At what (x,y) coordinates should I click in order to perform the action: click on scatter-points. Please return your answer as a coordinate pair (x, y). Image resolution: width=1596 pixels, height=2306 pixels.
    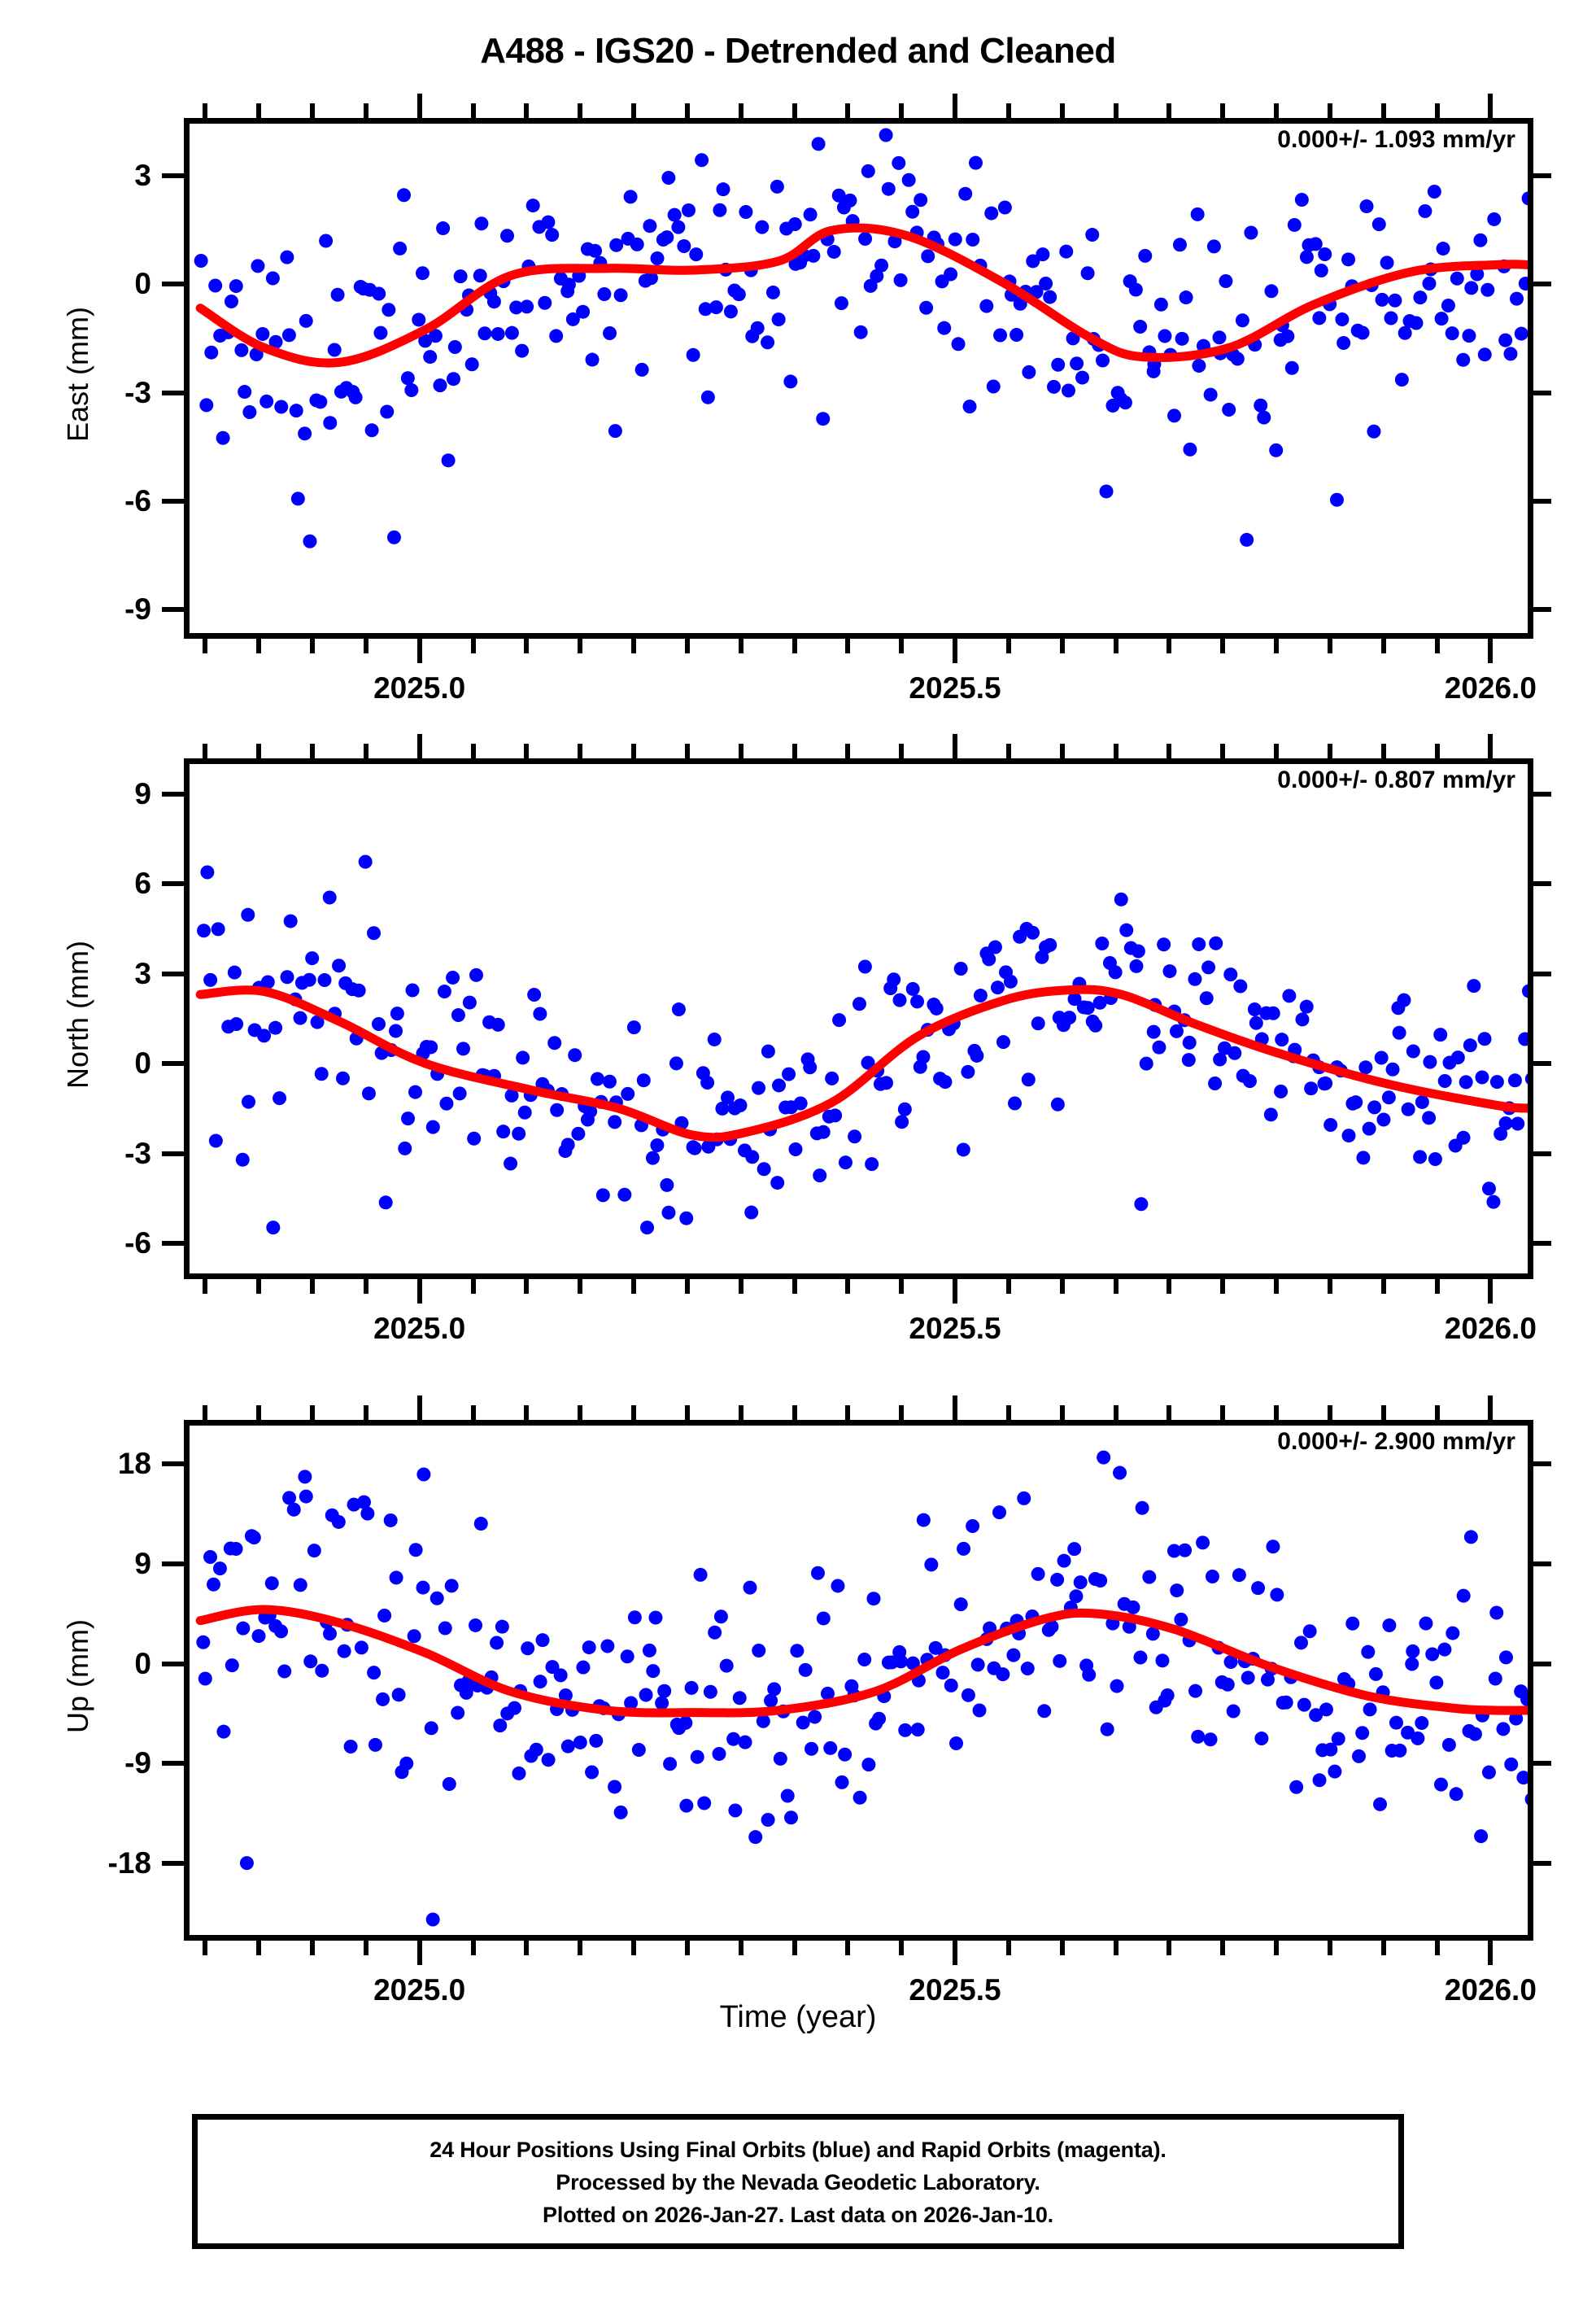
    Looking at the image, I should click on (862, 1044).